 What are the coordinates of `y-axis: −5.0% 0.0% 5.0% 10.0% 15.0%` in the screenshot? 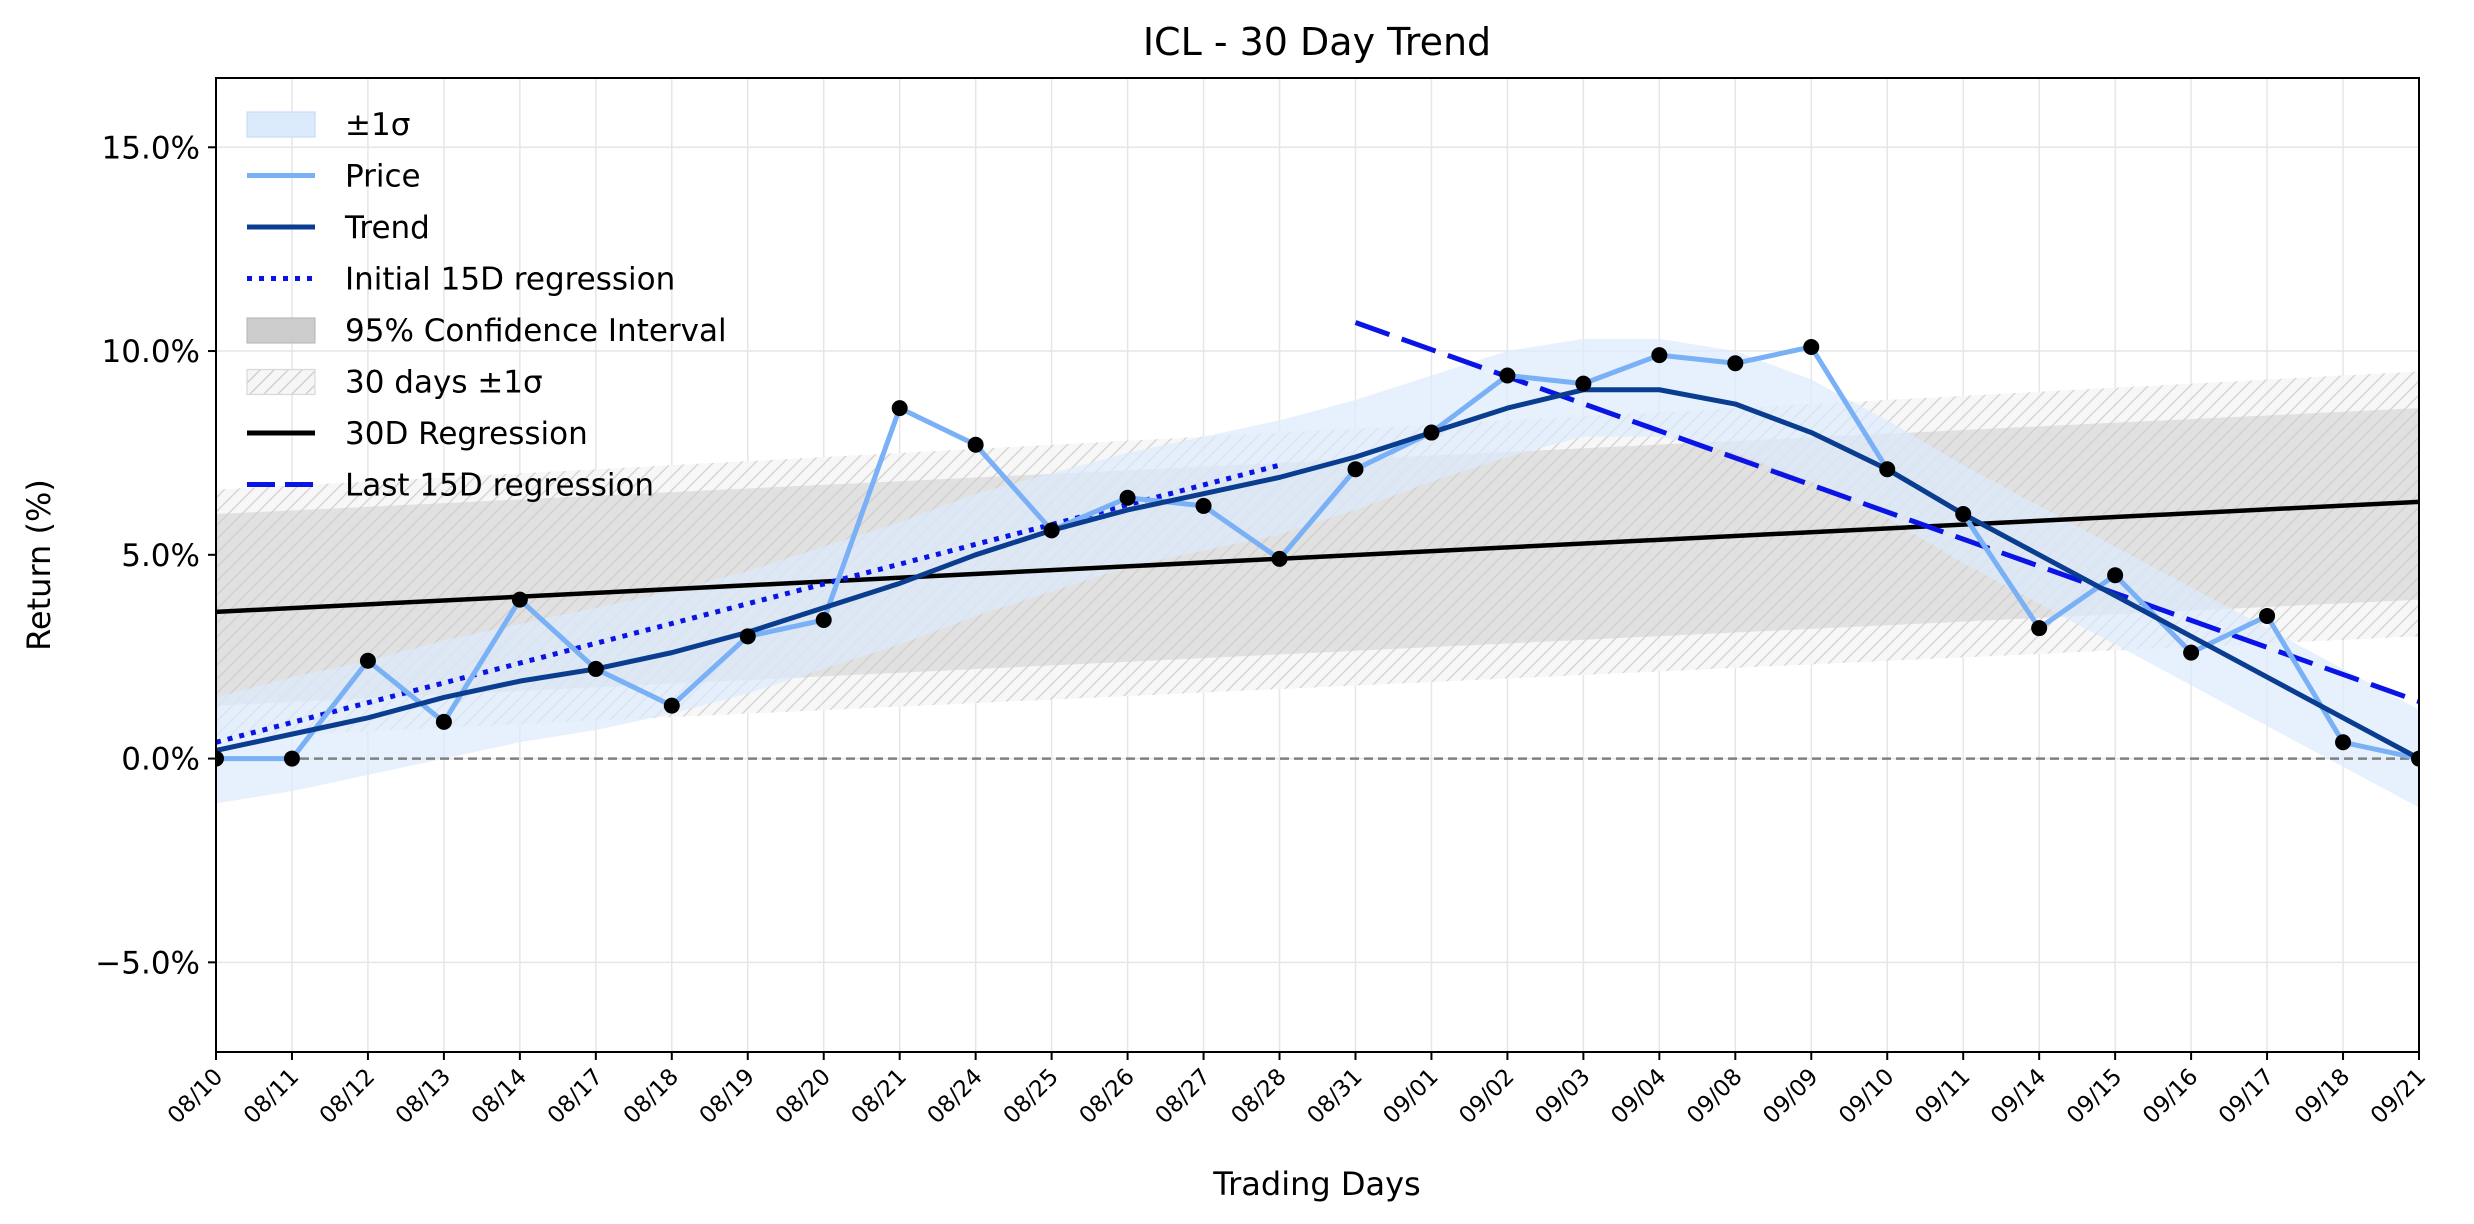 It's located at (155, 555).